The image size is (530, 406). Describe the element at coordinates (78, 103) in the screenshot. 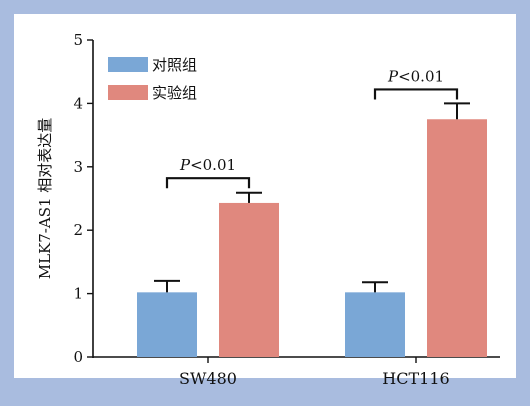

I see `y-tick-label-4: 4` at that location.